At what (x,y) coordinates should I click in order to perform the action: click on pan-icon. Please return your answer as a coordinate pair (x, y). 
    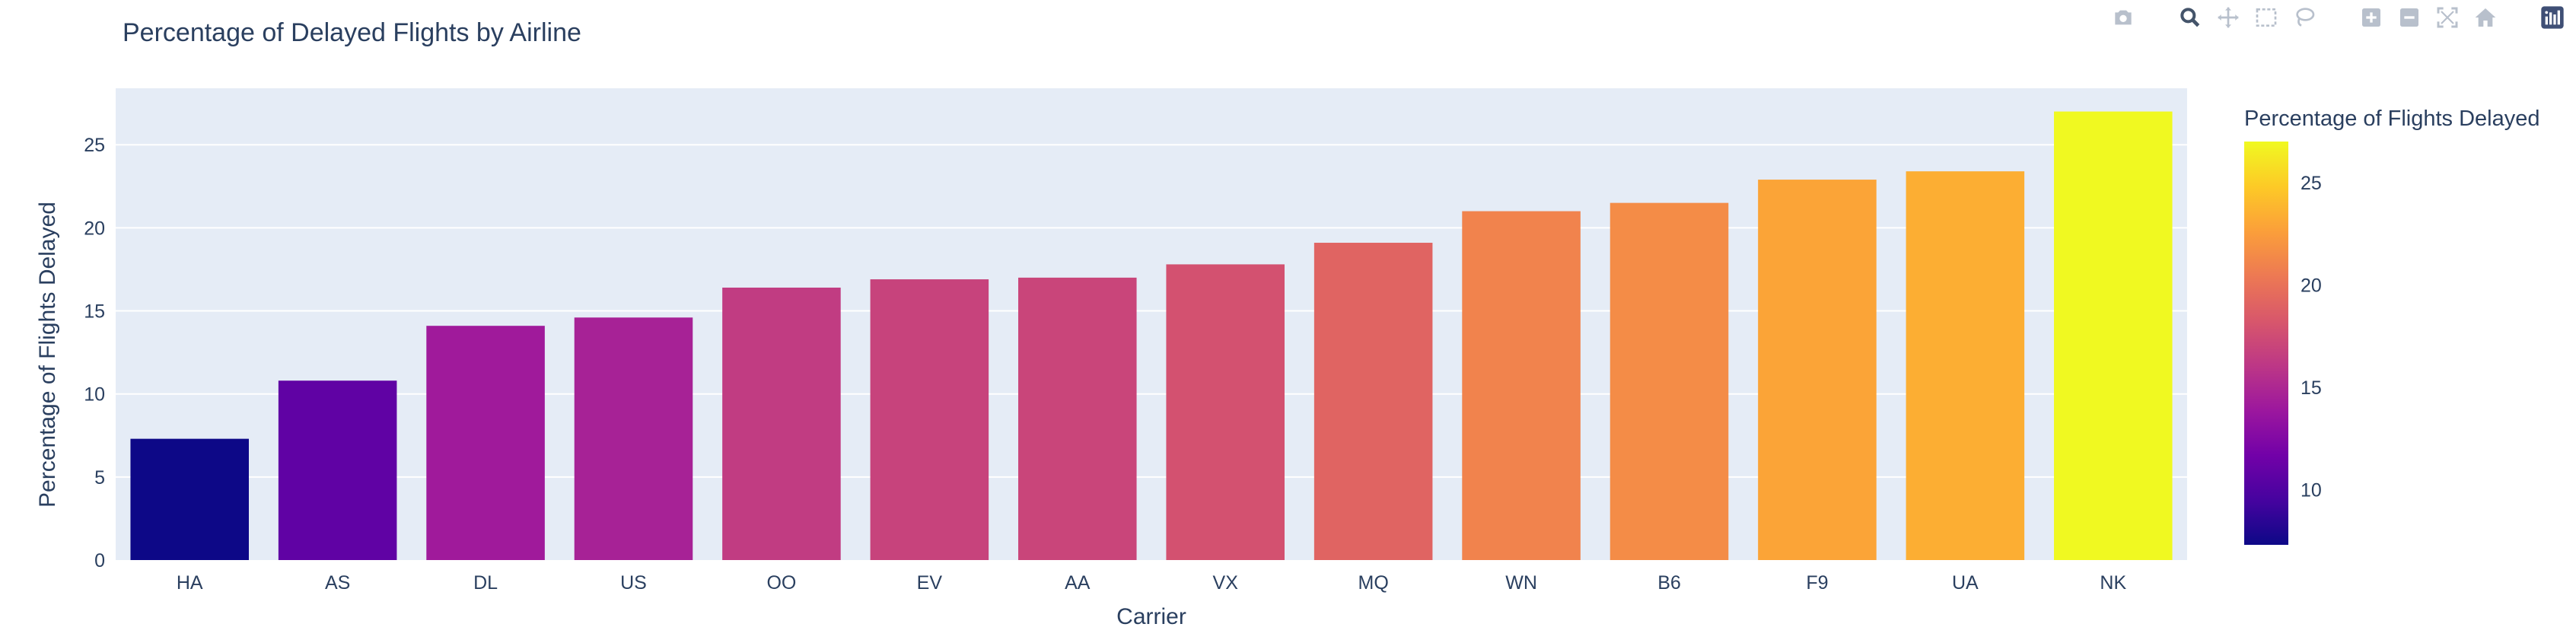
    Looking at the image, I should click on (2228, 17).